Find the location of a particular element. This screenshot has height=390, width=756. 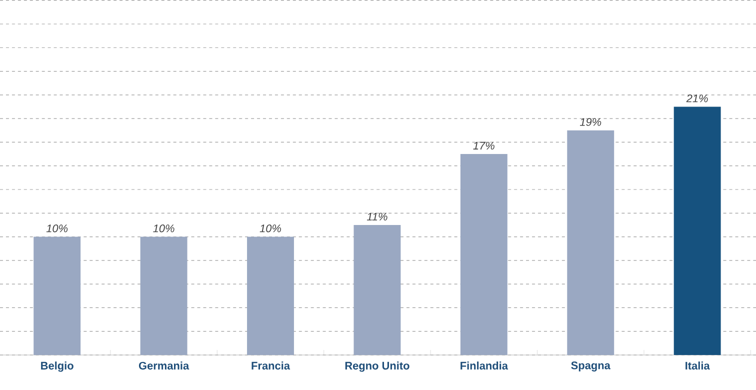

x-tick-label: Regno Unito is located at coordinates (377, 367).